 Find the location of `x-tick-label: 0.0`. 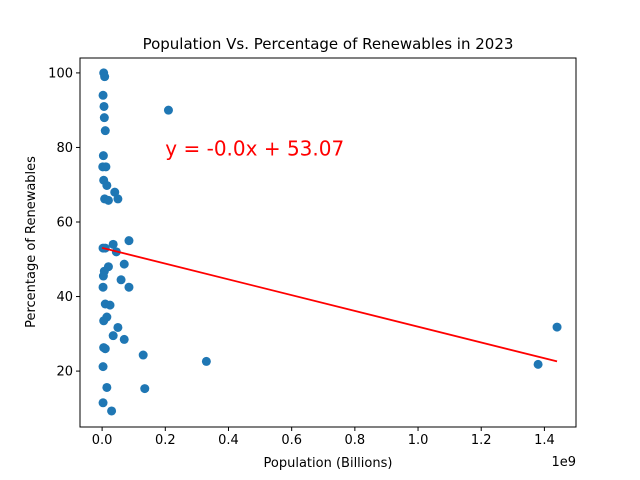

x-tick-label: 0.0 is located at coordinates (102, 440).